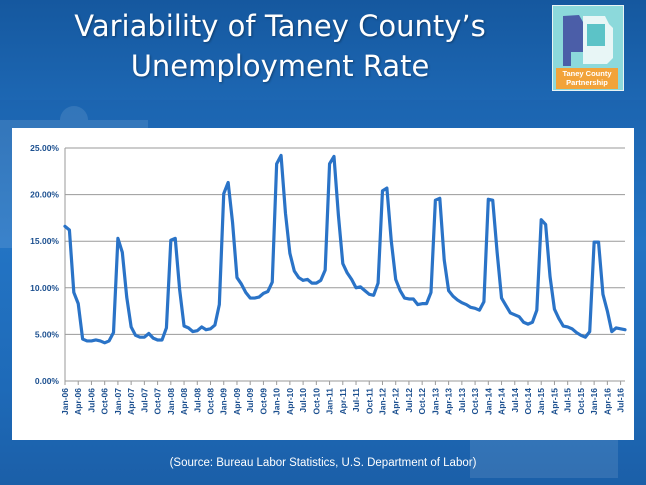 This screenshot has width=646, height=485. I want to click on x-tick-label: Jan-13, so click(435, 401).